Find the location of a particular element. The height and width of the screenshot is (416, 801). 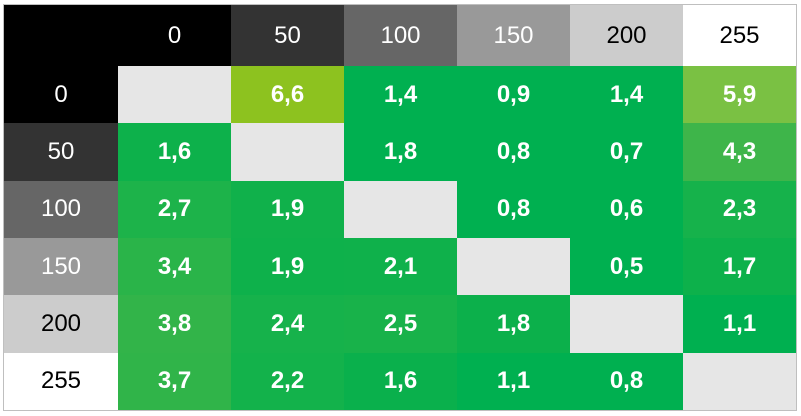

value-cell: 0,9 is located at coordinates (513, 95).